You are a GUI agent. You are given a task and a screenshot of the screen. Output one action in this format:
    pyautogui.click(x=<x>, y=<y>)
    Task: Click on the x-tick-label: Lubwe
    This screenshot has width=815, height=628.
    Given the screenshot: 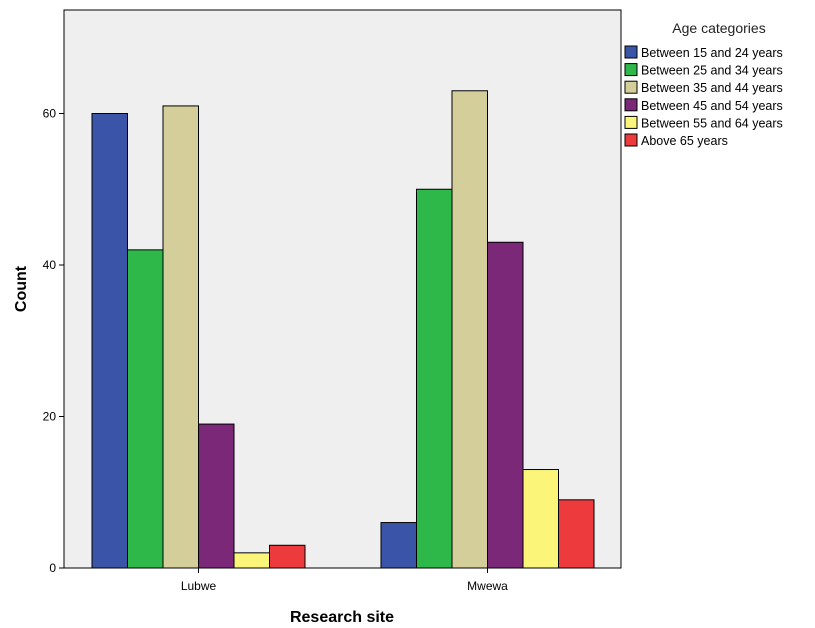 What is the action you would take?
    pyautogui.click(x=199, y=586)
    